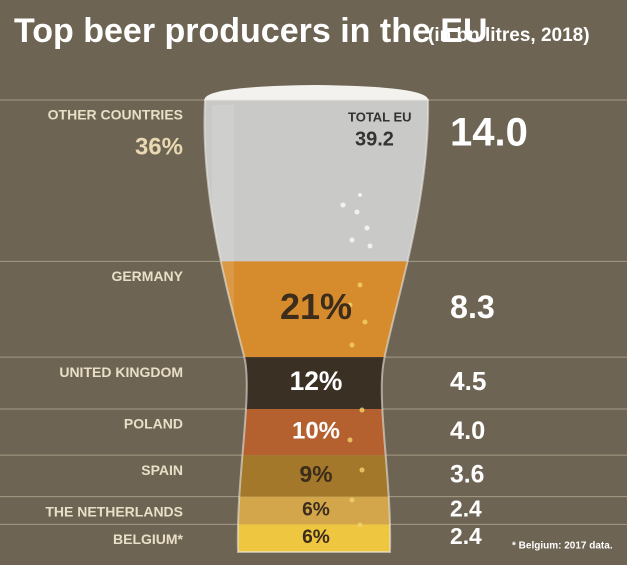 The image size is (627, 565). I want to click on foam, so click(316, 93).